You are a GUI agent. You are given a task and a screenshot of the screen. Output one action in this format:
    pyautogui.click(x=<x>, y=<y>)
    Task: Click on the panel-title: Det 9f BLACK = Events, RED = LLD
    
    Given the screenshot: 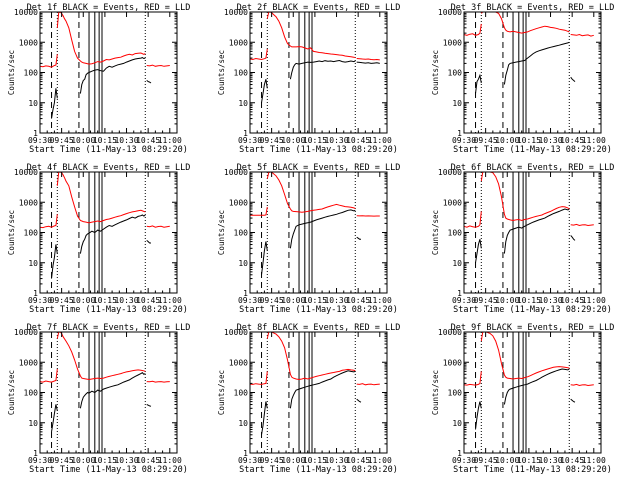 What is the action you would take?
    pyautogui.click(x=533, y=328)
    